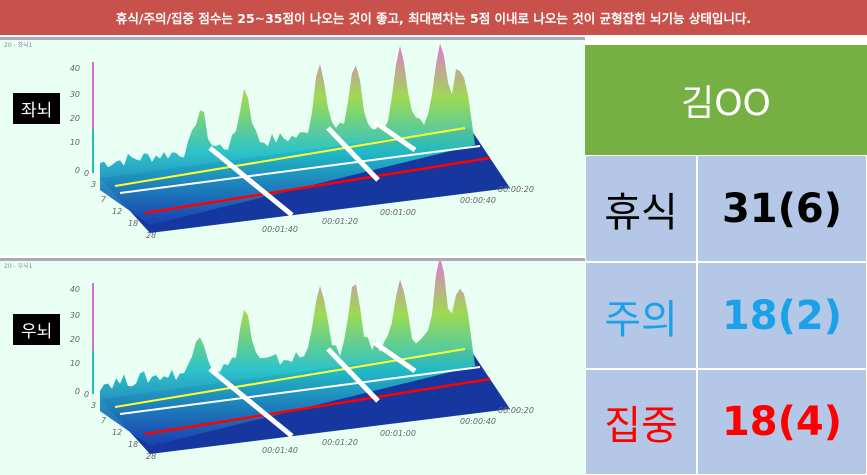 The width and height of the screenshot is (867, 475). What do you see at coordinates (18, 266) in the screenshot?
I see `window-title: 20 - 우뇌1` at bounding box center [18, 266].